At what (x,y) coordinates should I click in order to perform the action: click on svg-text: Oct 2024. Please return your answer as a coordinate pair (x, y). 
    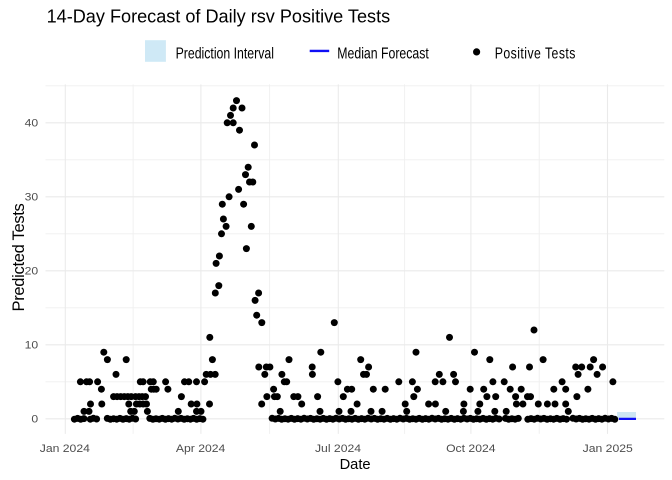
    Looking at the image, I should click on (471, 449).